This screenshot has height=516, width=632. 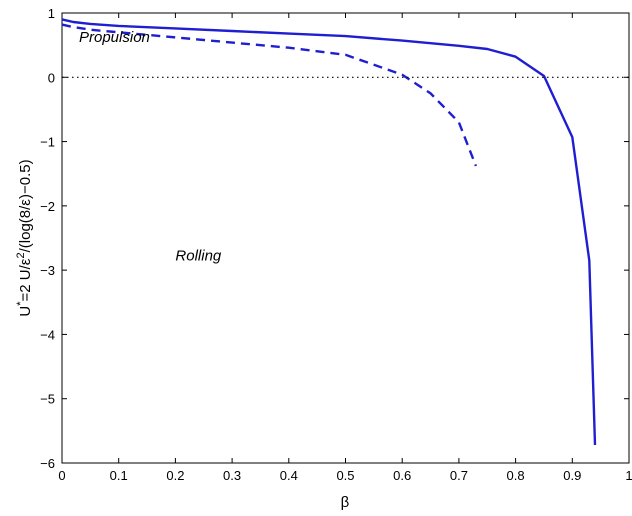 What do you see at coordinates (47, 463) in the screenshot?
I see `y-tick-label: −6` at bounding box center [47, 463].